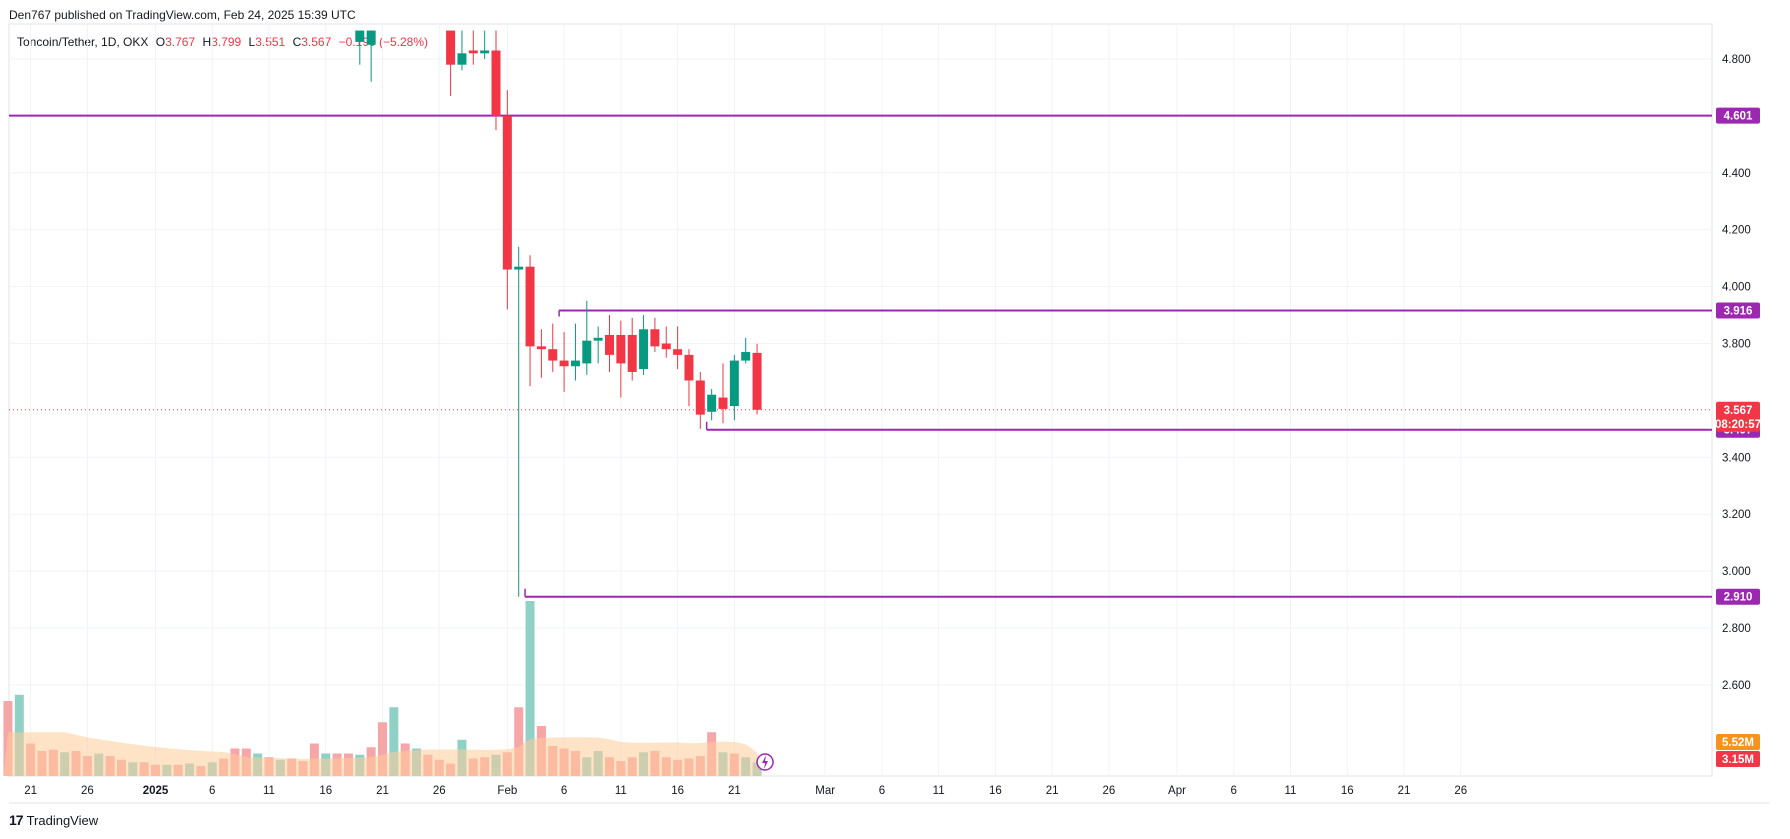  I want to click on y-tick-label: 3.000, so click(1736, 572).